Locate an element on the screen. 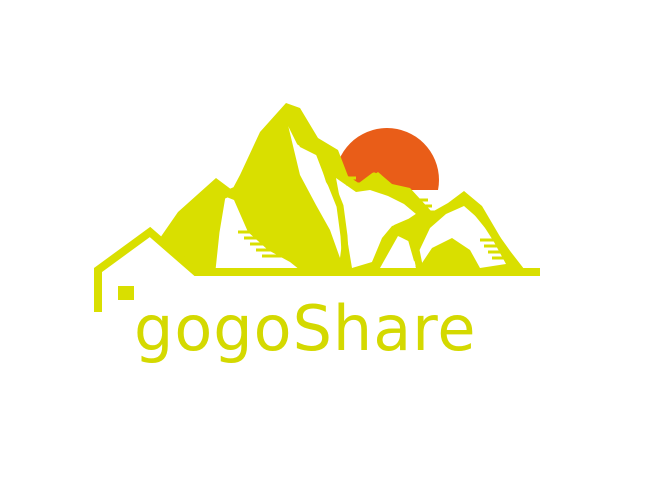  snow-facets is located at coordinates (358, 197).